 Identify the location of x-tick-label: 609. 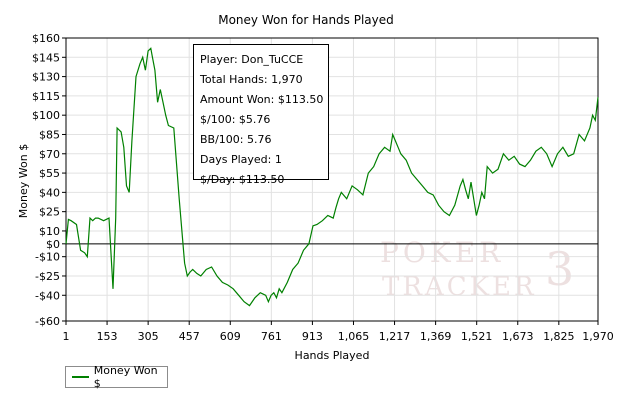
(230, 336).